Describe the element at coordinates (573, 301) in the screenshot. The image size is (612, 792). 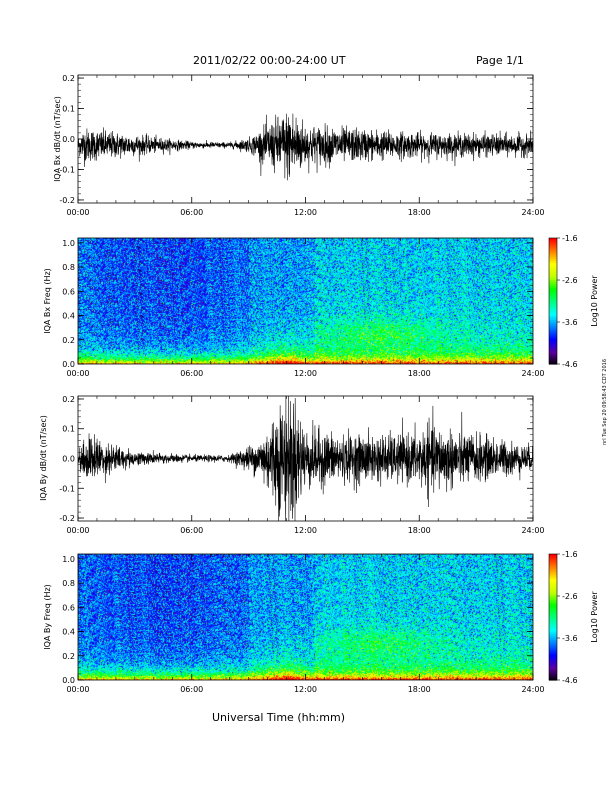
I see `bx-colorbar: -1.6 -2.6 -3.6 -4.6 Log10 Power` at that location.